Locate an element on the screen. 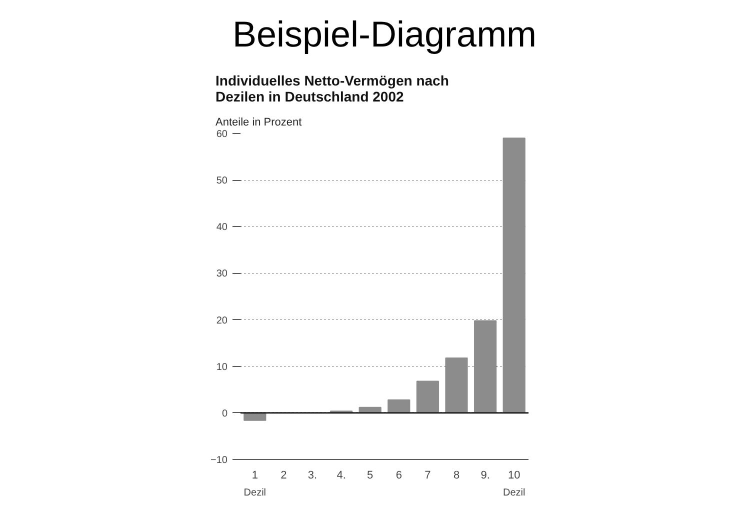  chart-title: Beispiel-Diagramm is located at coordinates (384, 34).